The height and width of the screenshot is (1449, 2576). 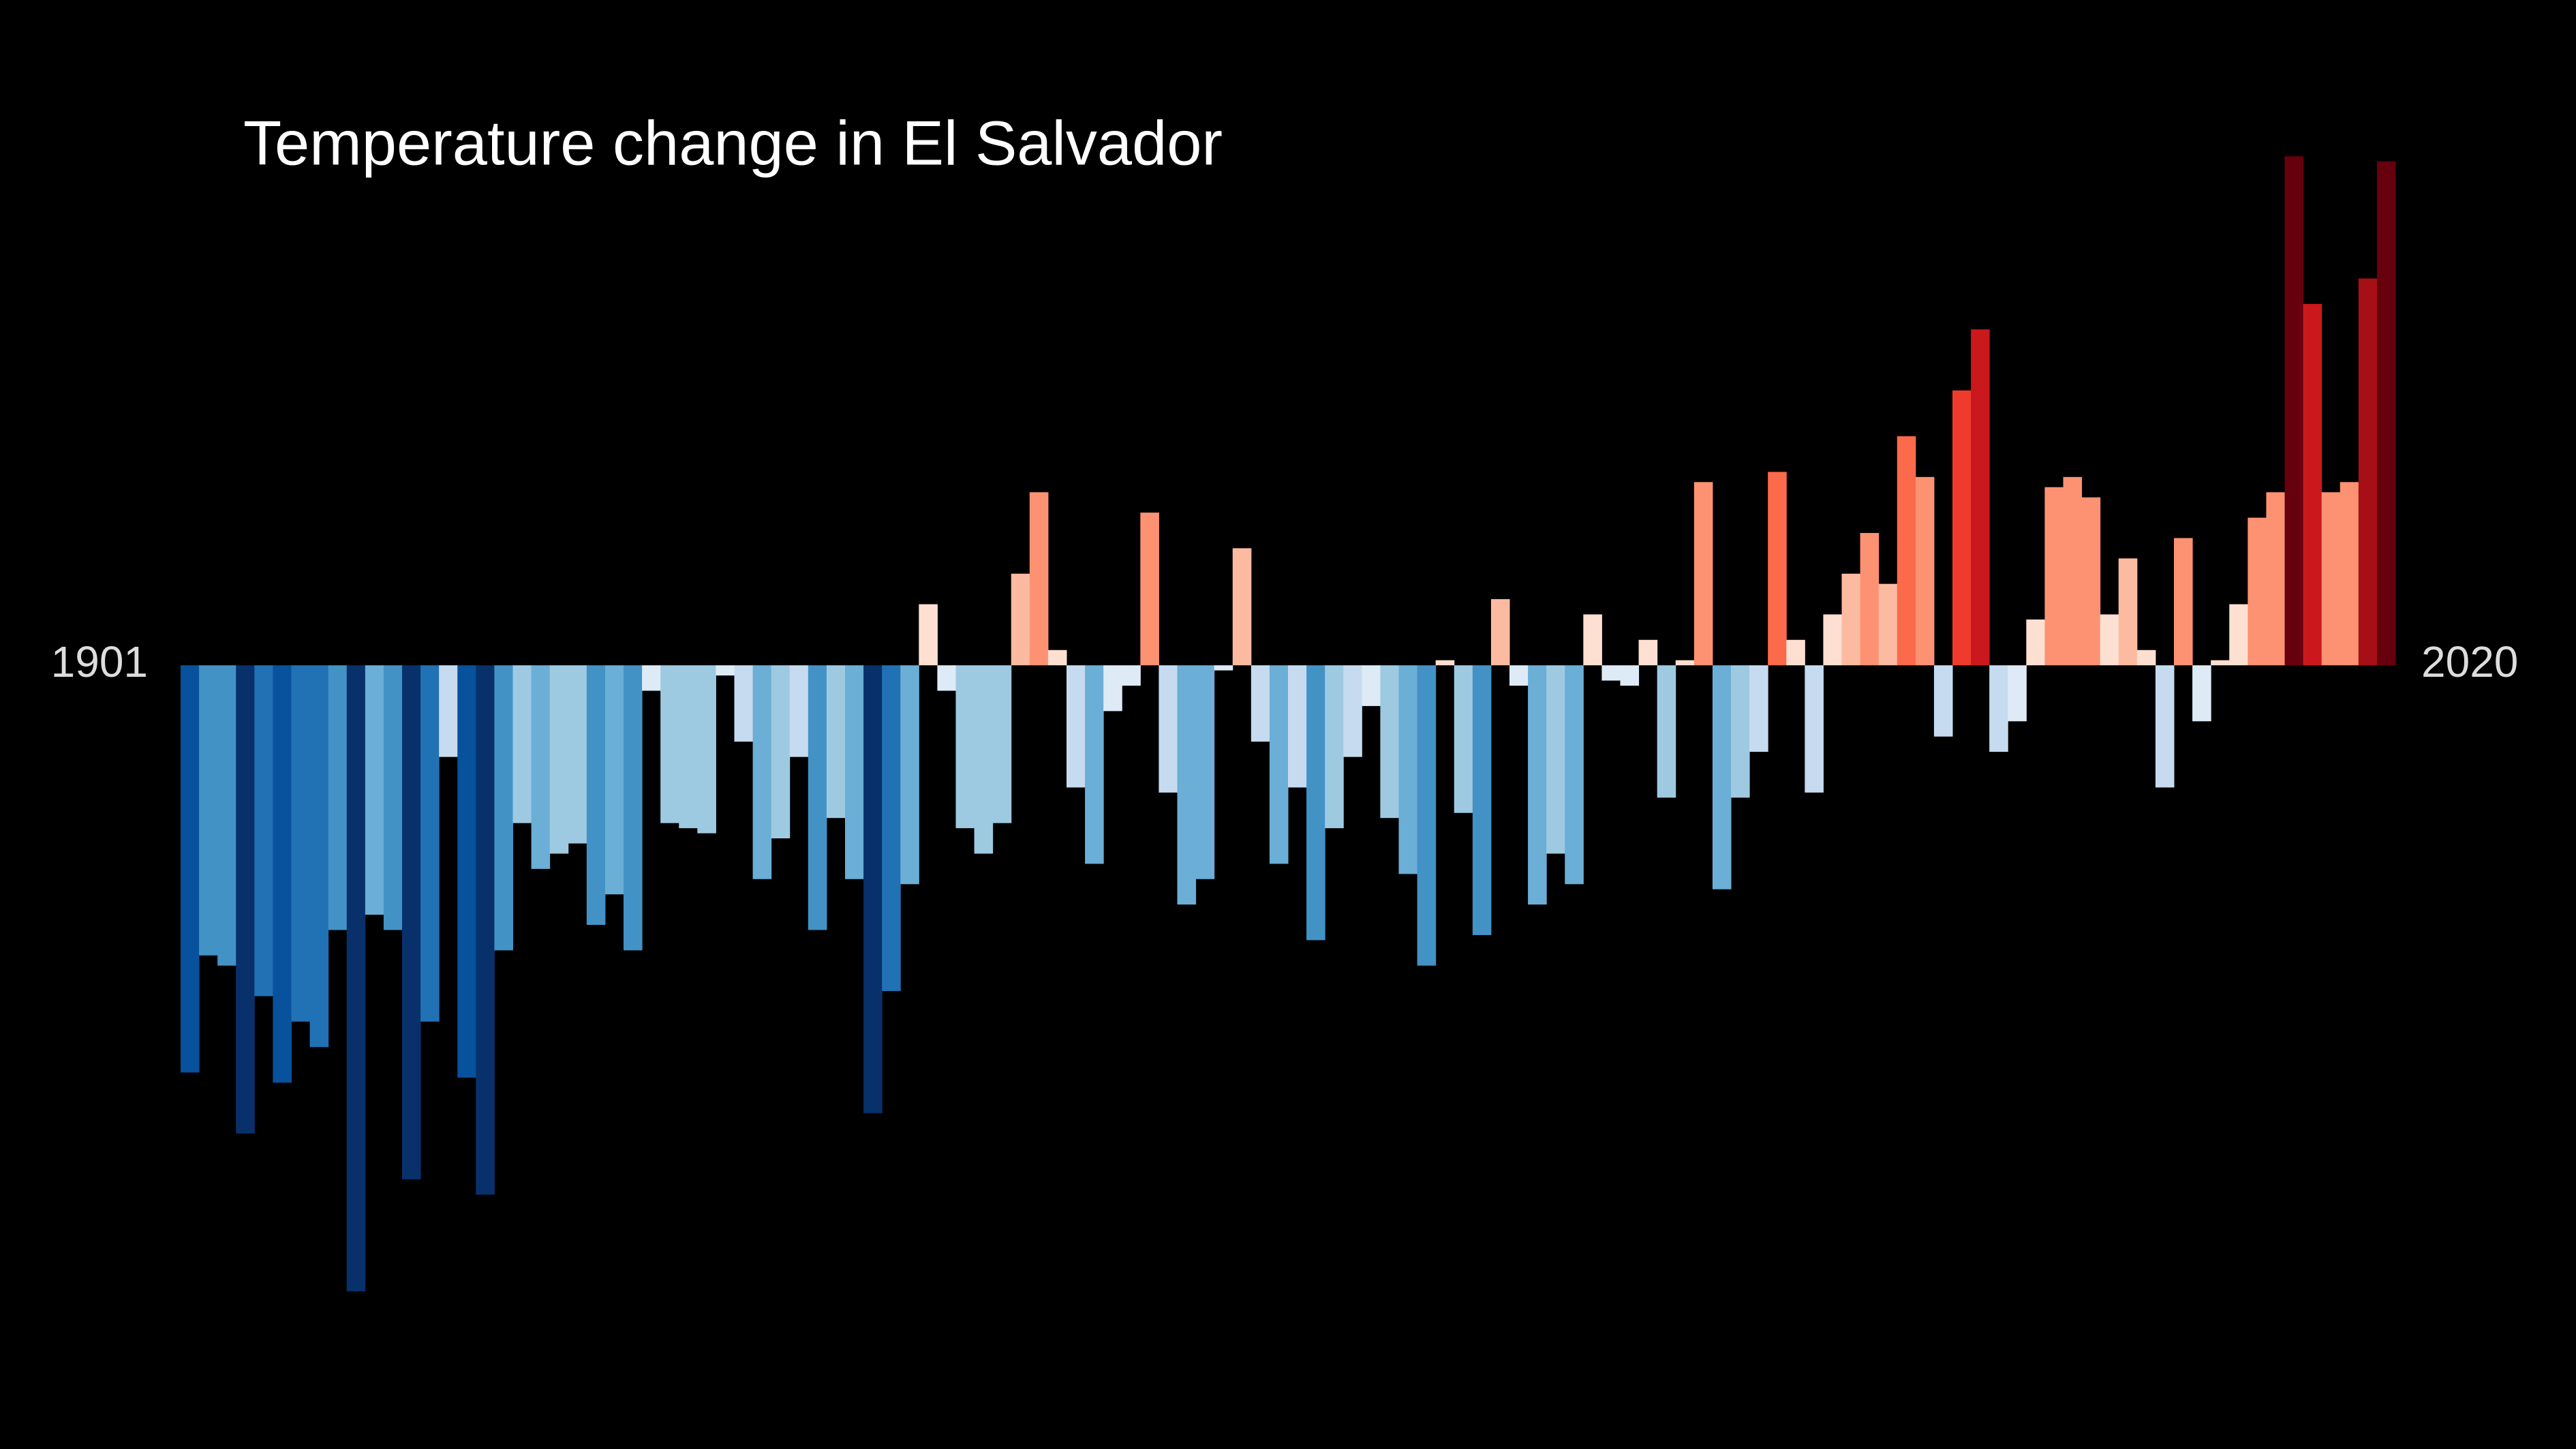 I want to click on x-tick-label: 2020, so click(x=2469, y=662).